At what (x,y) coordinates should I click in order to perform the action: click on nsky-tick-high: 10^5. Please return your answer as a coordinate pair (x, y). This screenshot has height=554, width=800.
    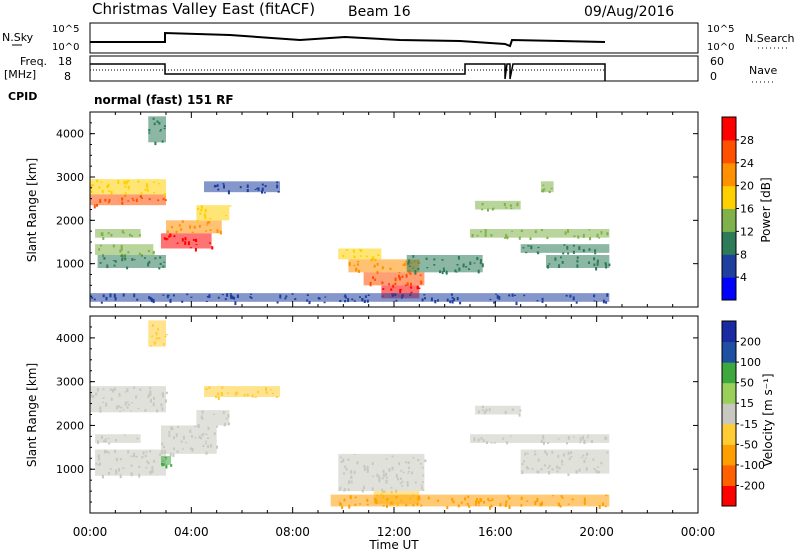
    Looking at the image, I should click on (65, 29).